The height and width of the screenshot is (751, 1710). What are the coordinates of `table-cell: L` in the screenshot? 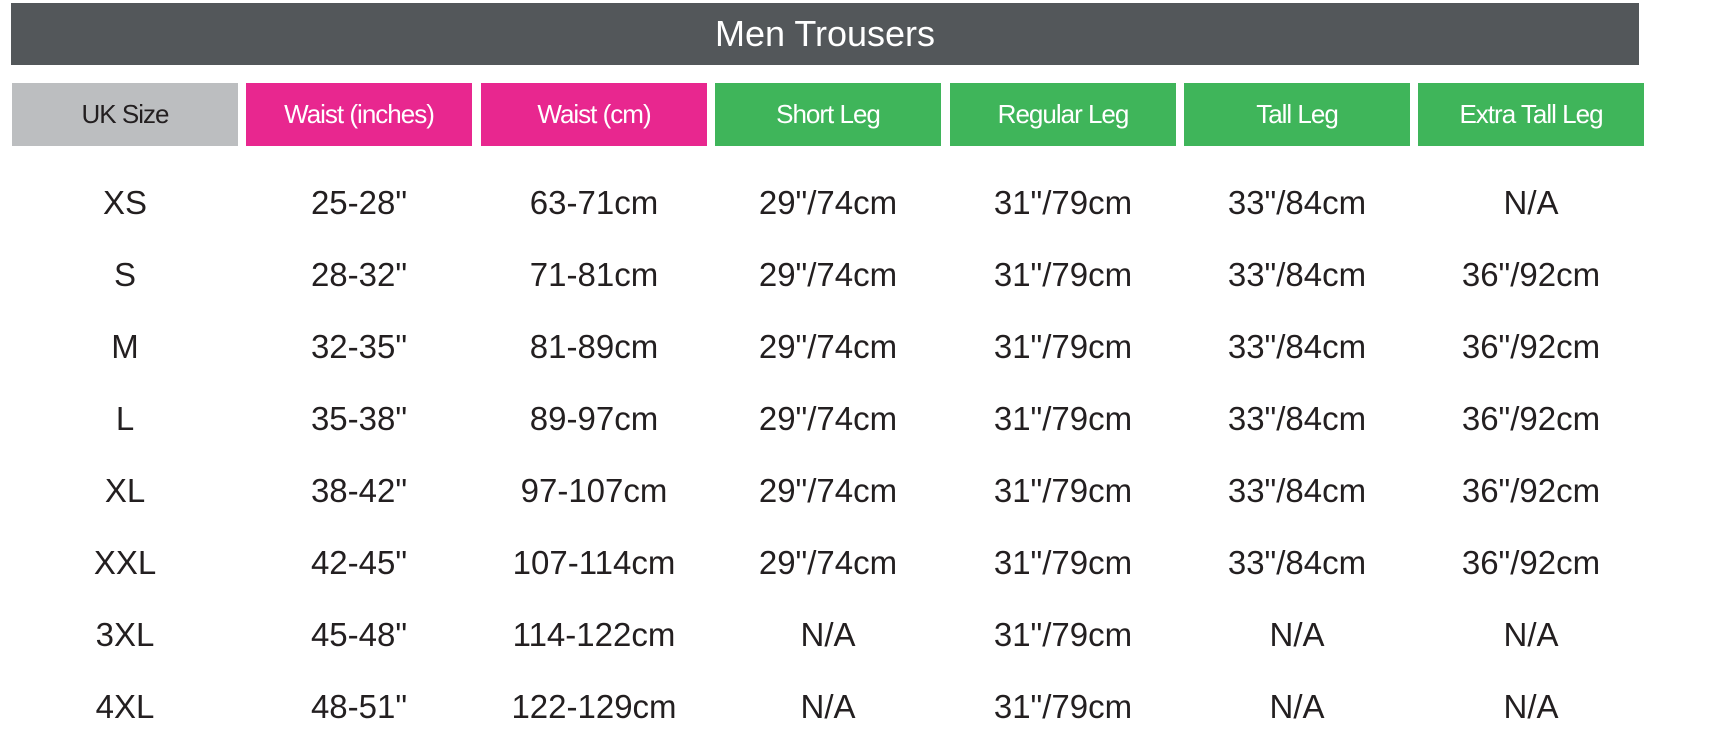 It's located at (125, 418).